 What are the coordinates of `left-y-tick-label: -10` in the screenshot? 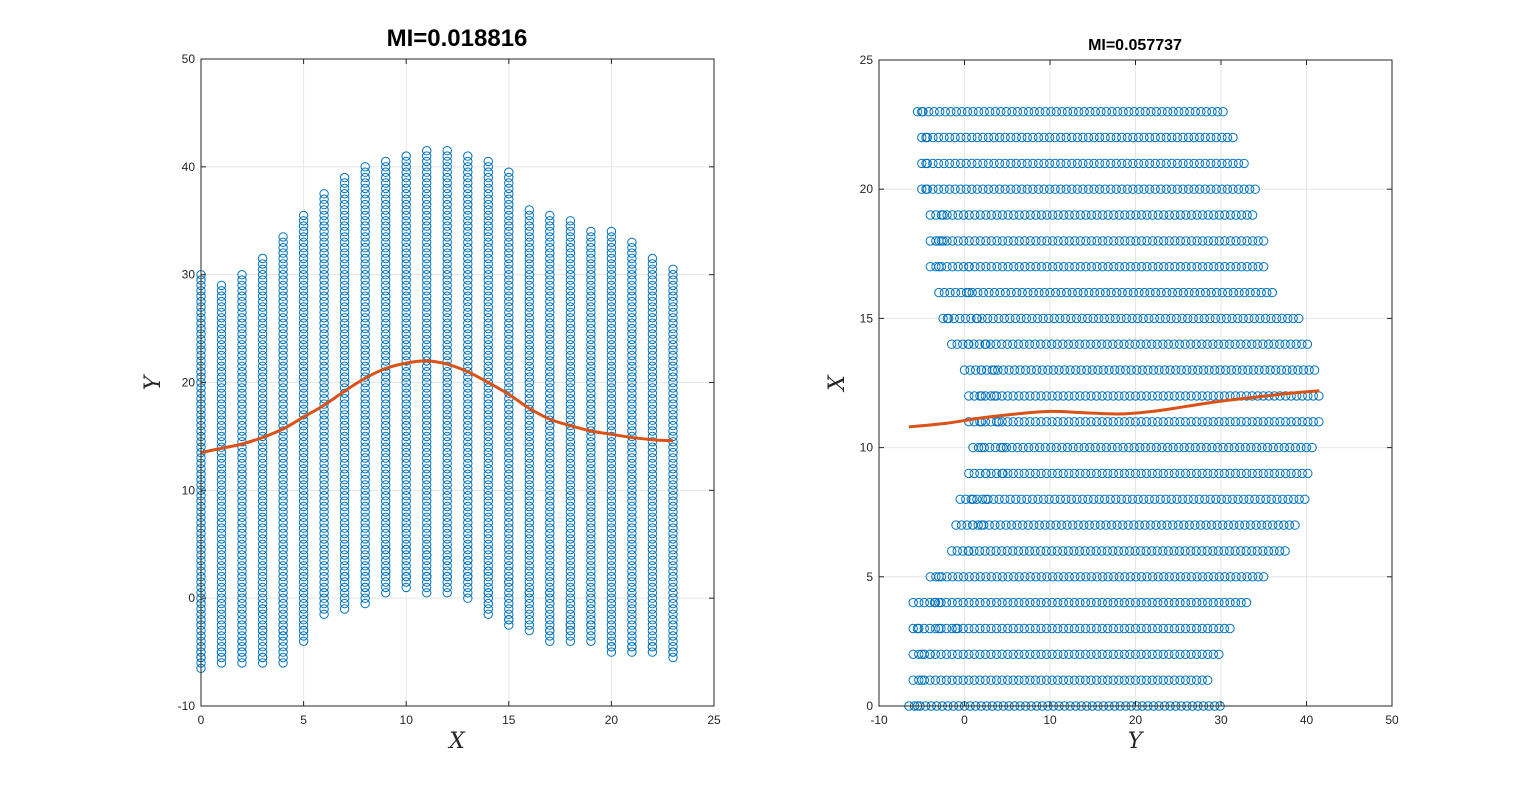 It's located at (187, 706).